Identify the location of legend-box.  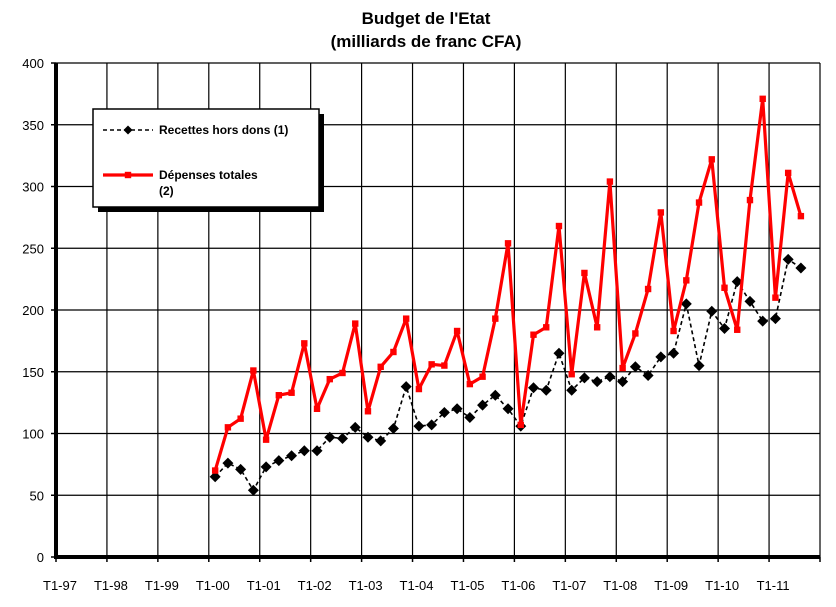
(206, 158).